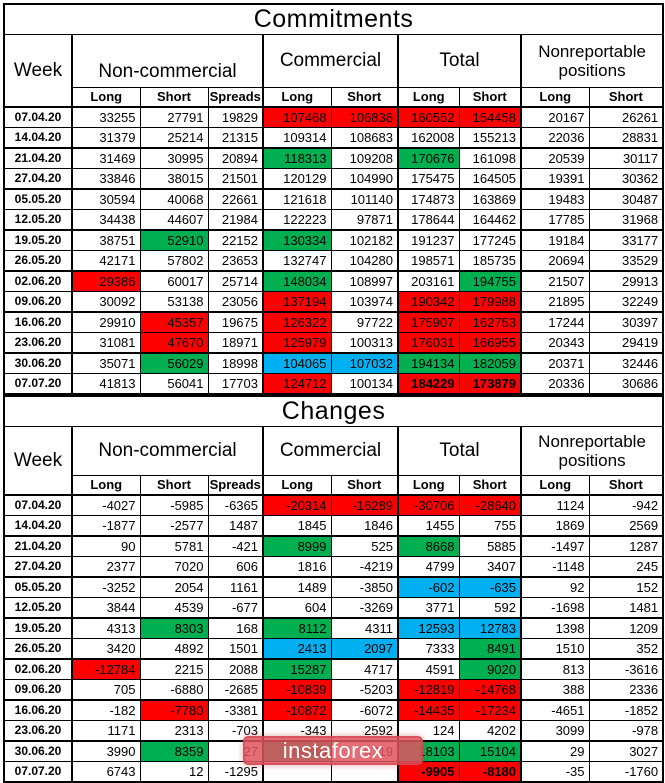 This screenshot has width=665, height=783. Describe the element at coordinates (364, 526) in the screenshot. I see `value-cell: 1846` at that location.